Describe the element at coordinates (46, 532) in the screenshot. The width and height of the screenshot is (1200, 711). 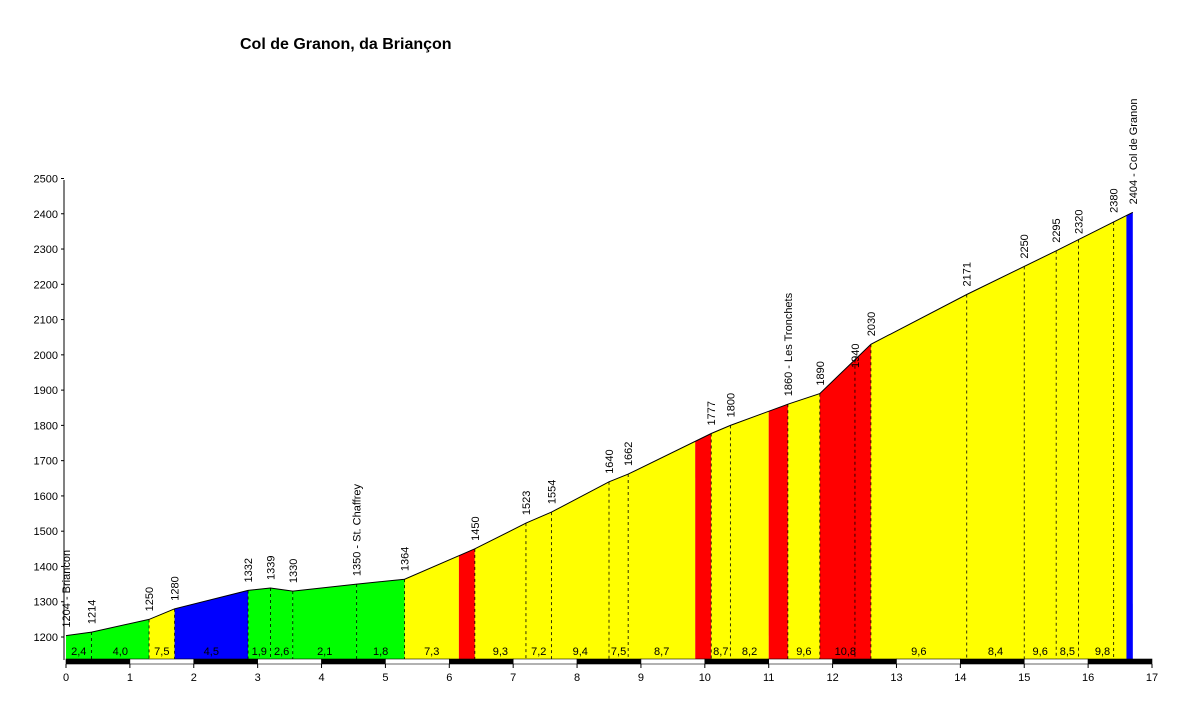
I see `y-tick-label: 1500` at that location.